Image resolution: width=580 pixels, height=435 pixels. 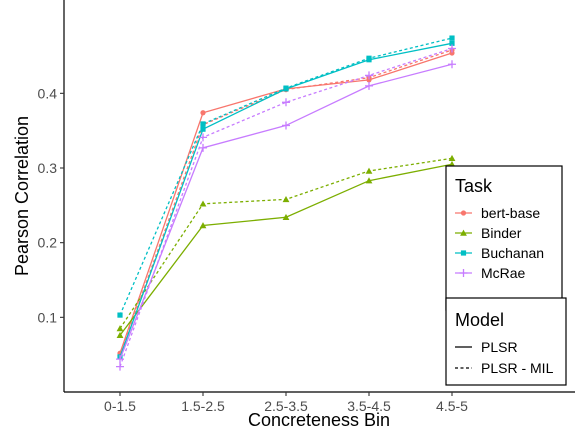 I want to click on legend-item-mcrae: McRae, so click(x=490, y=273).